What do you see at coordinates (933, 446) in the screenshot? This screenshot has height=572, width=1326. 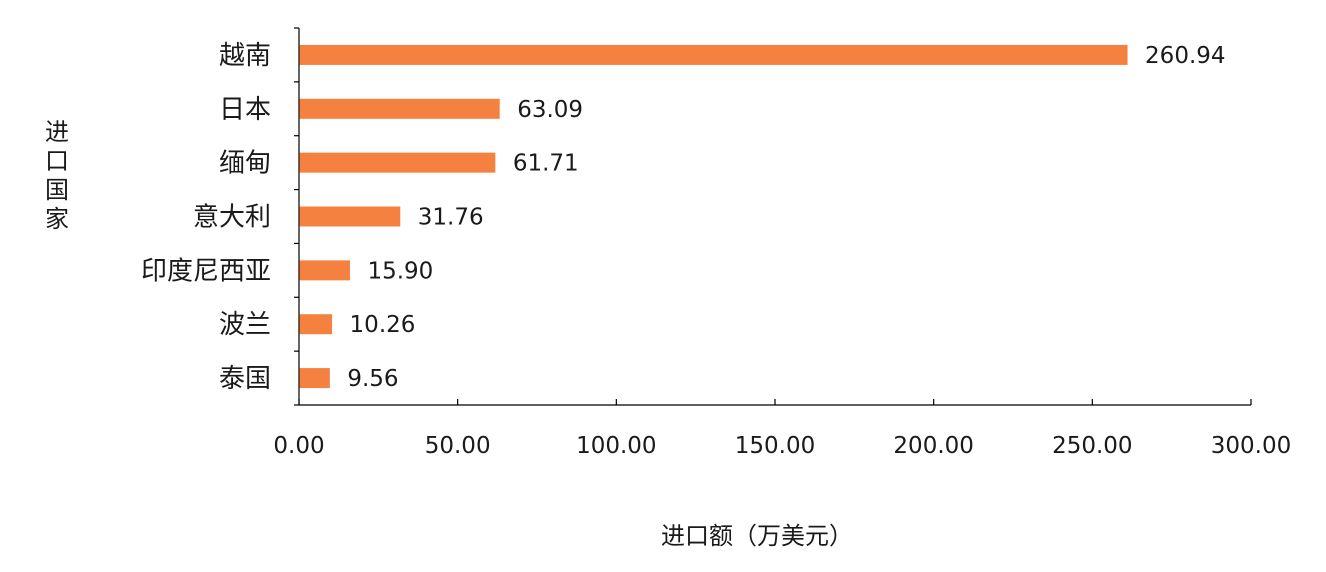 I see `x-tick-label: 200.00` at bounding box center [933, 446].